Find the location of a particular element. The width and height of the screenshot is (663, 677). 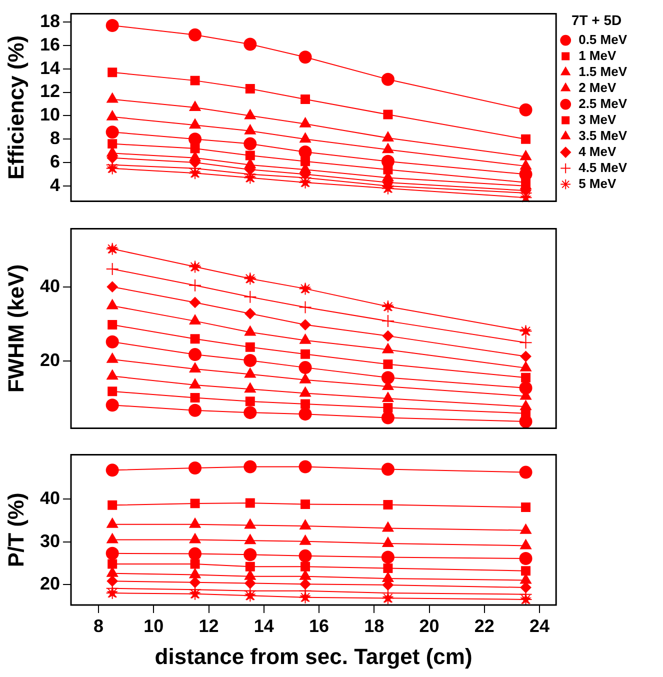

y-tick-label: 6 is located at coordinates (55, 162).